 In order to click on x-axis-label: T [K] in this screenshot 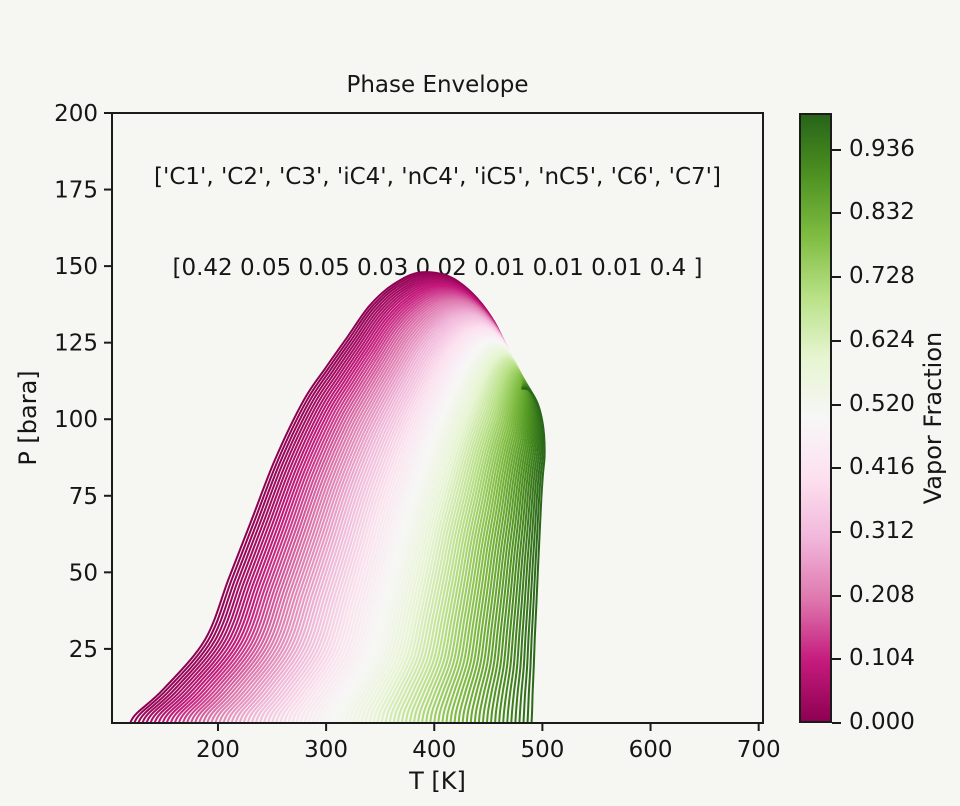, I will do `click(437, 781)`.